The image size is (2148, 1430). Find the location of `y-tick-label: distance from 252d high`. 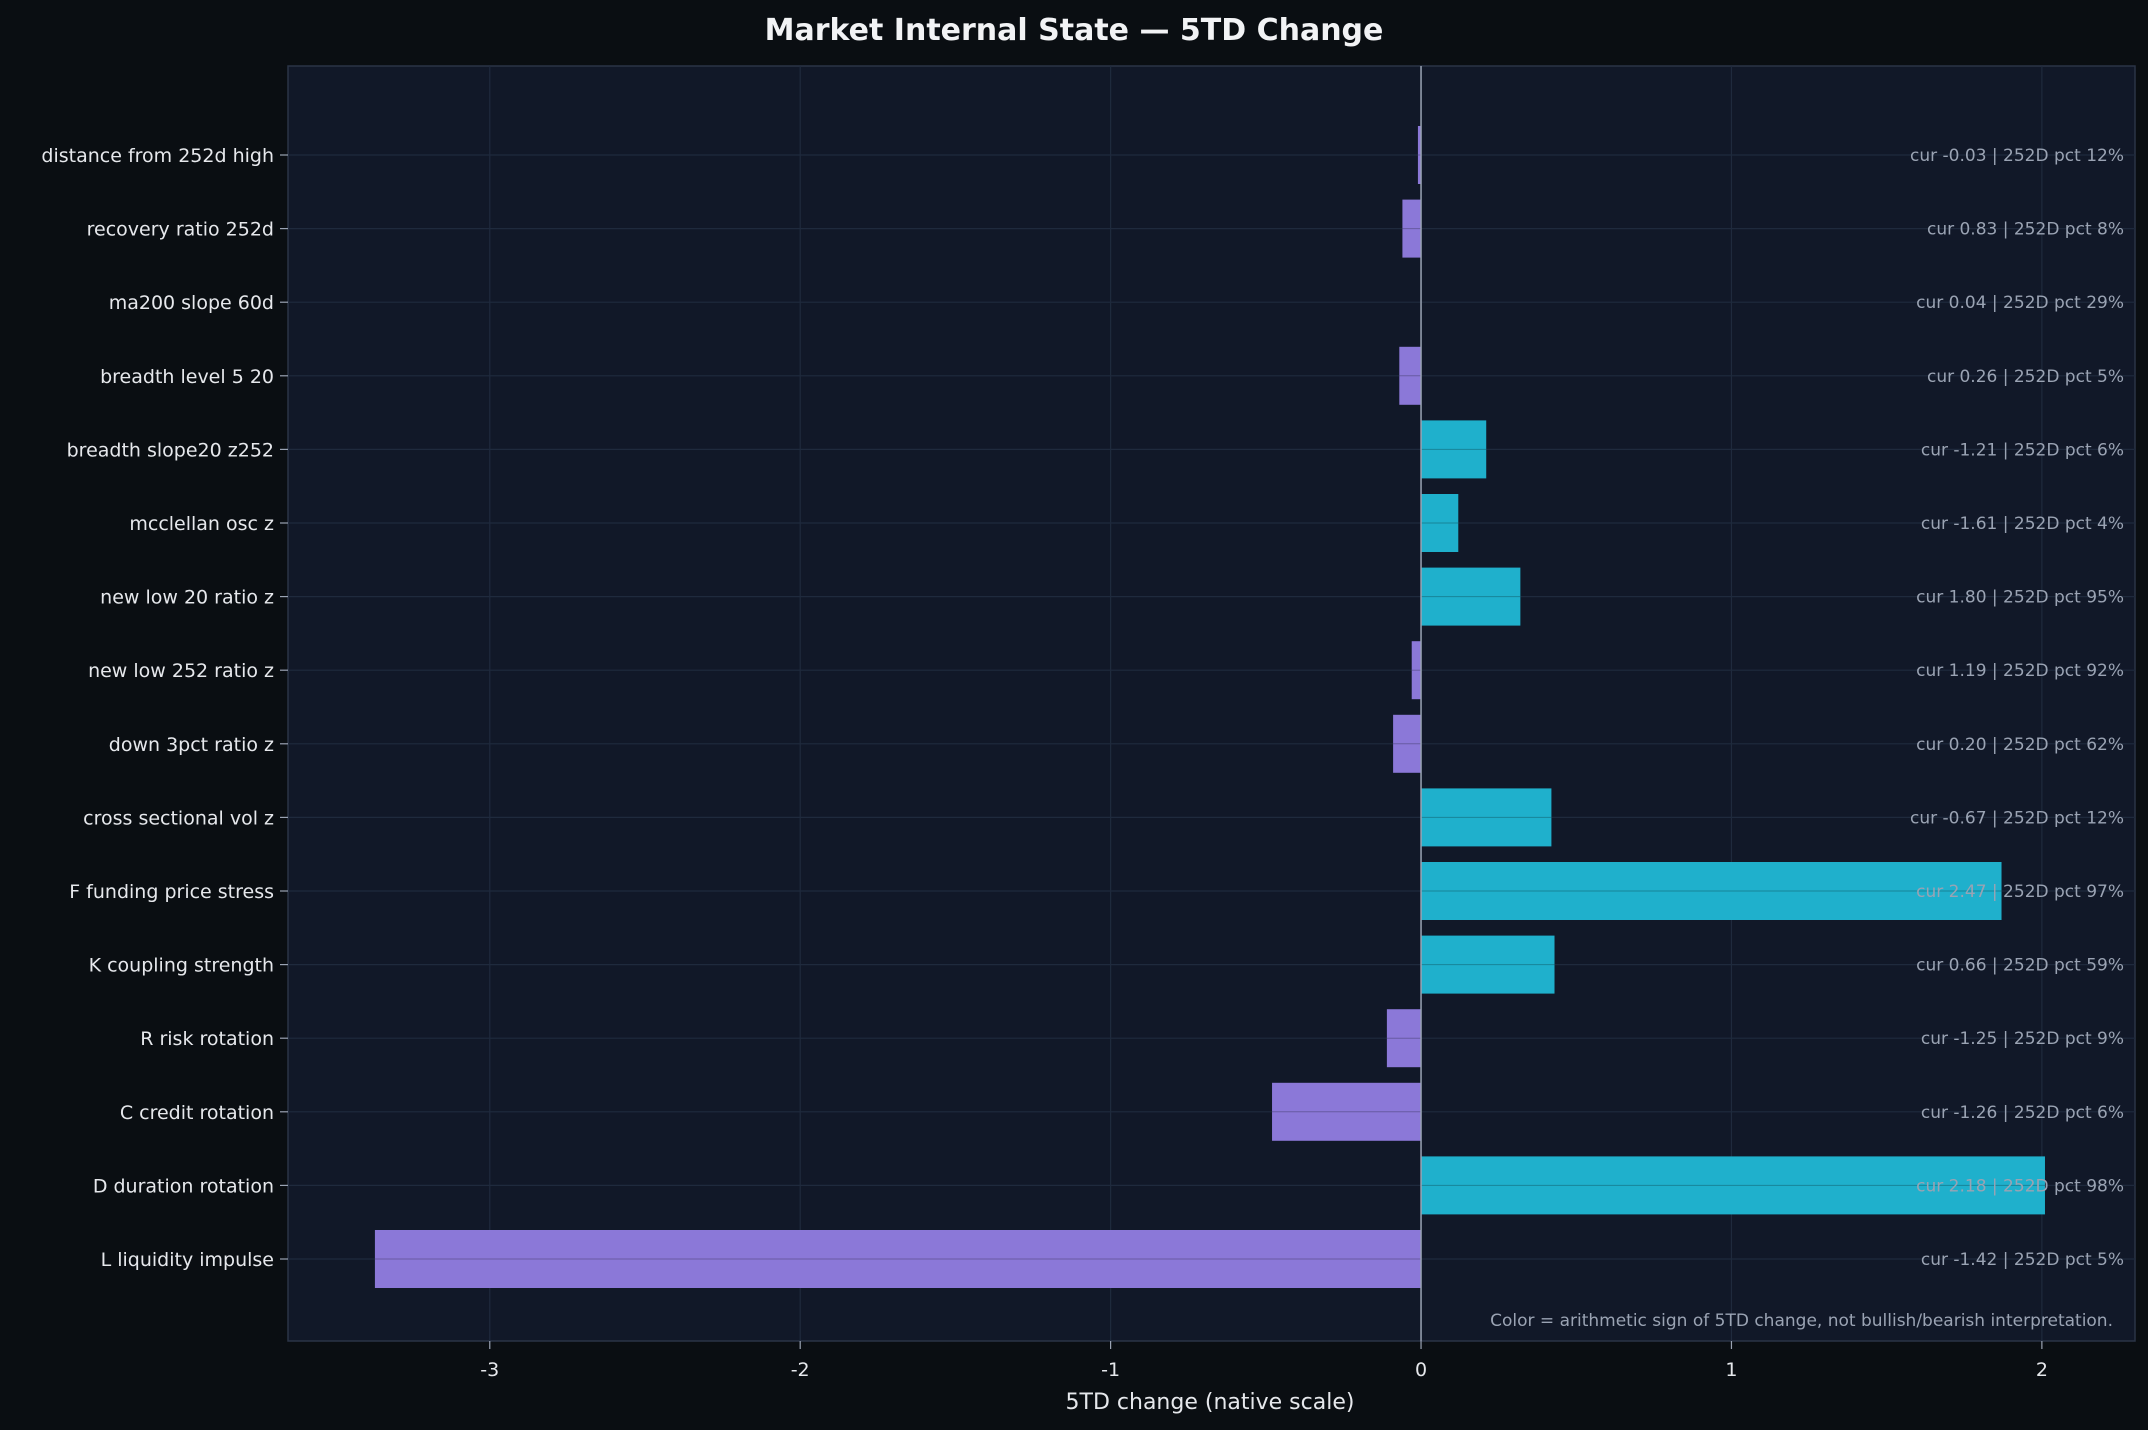

y-tick-label: distance from 252d high is located at coordinates (157, 156).